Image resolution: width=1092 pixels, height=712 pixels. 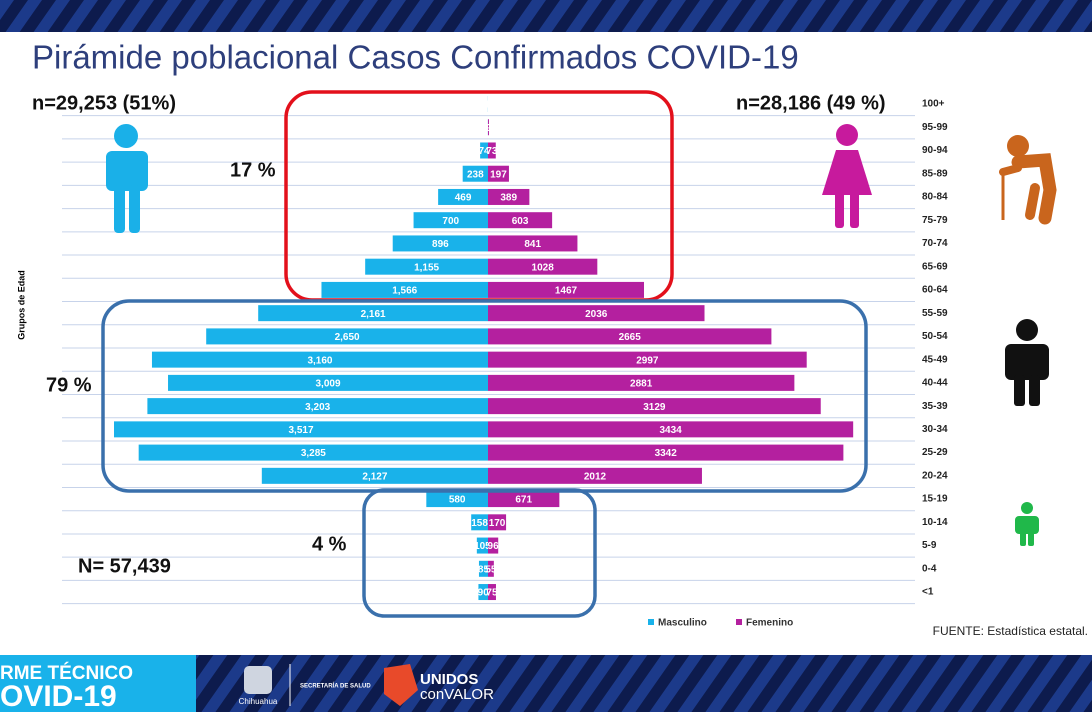 What do you see at coordinates (491, 569) in the screenshot?
I see `value-label: 55` at bounding box center [491, 569].